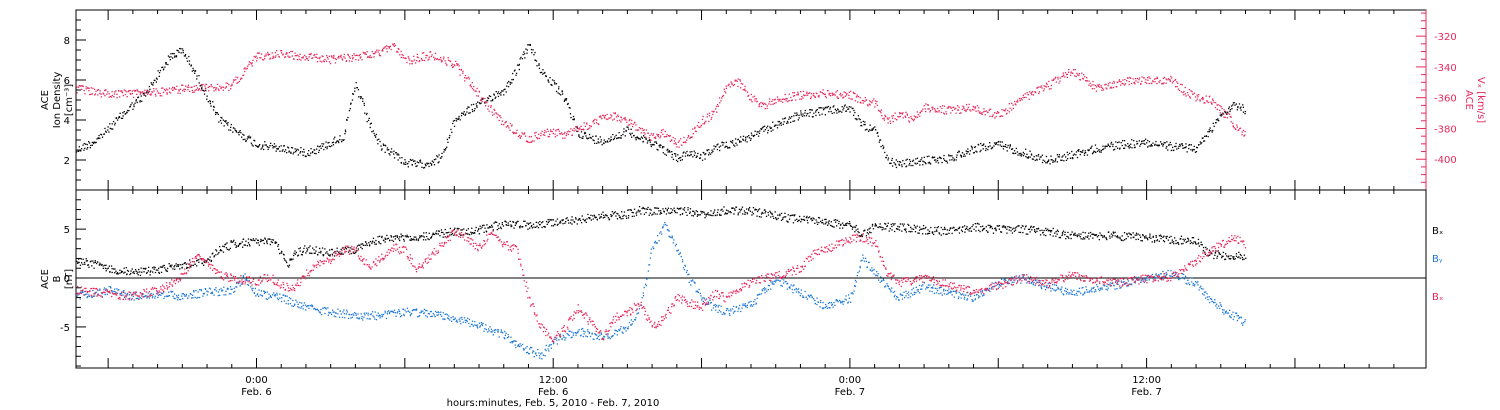 The height and width of the screenshot is (410, 1500). Describe the element at coordinates (1445, 68) in the screenshot. I see `right-y-tick-label: -340` at that location.